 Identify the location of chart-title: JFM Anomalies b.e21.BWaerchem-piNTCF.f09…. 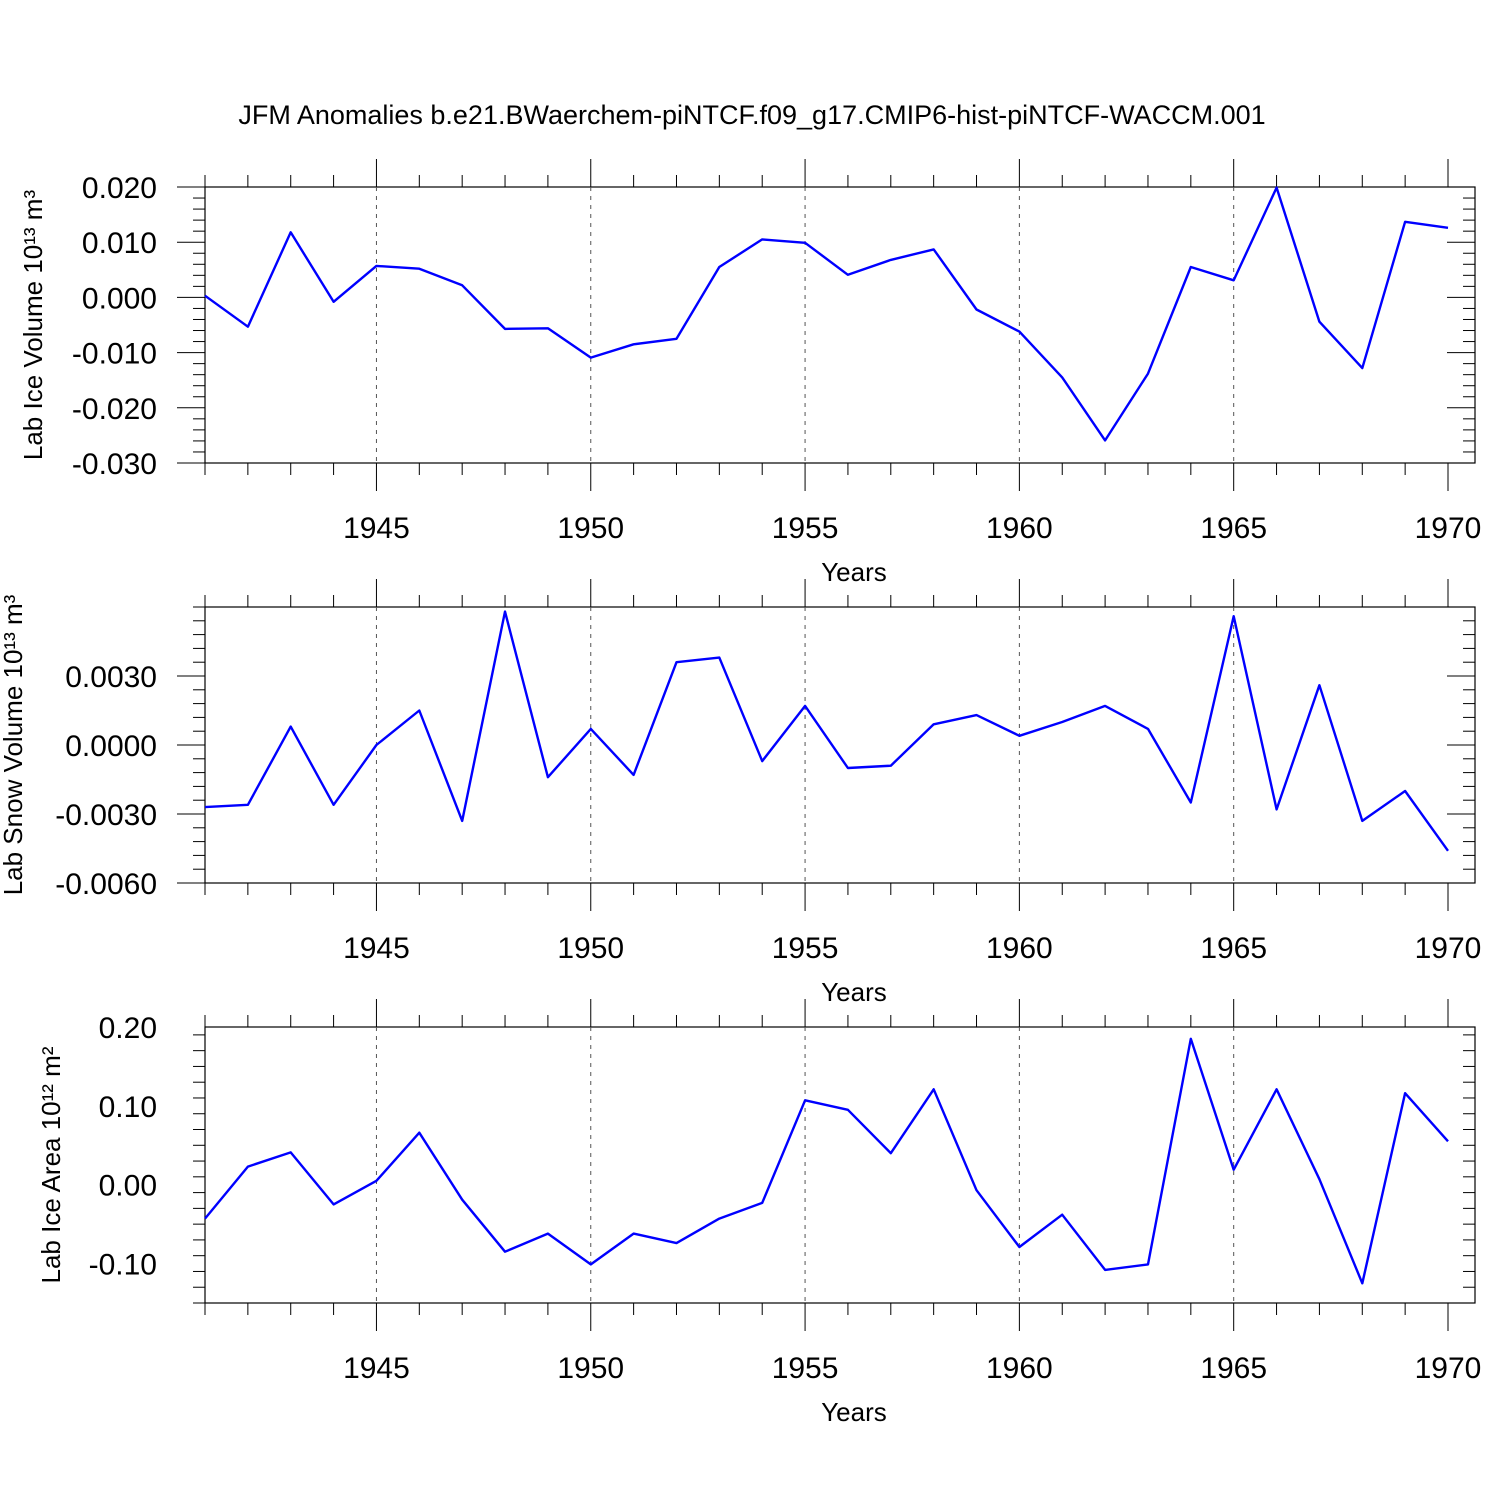
(751, 115).